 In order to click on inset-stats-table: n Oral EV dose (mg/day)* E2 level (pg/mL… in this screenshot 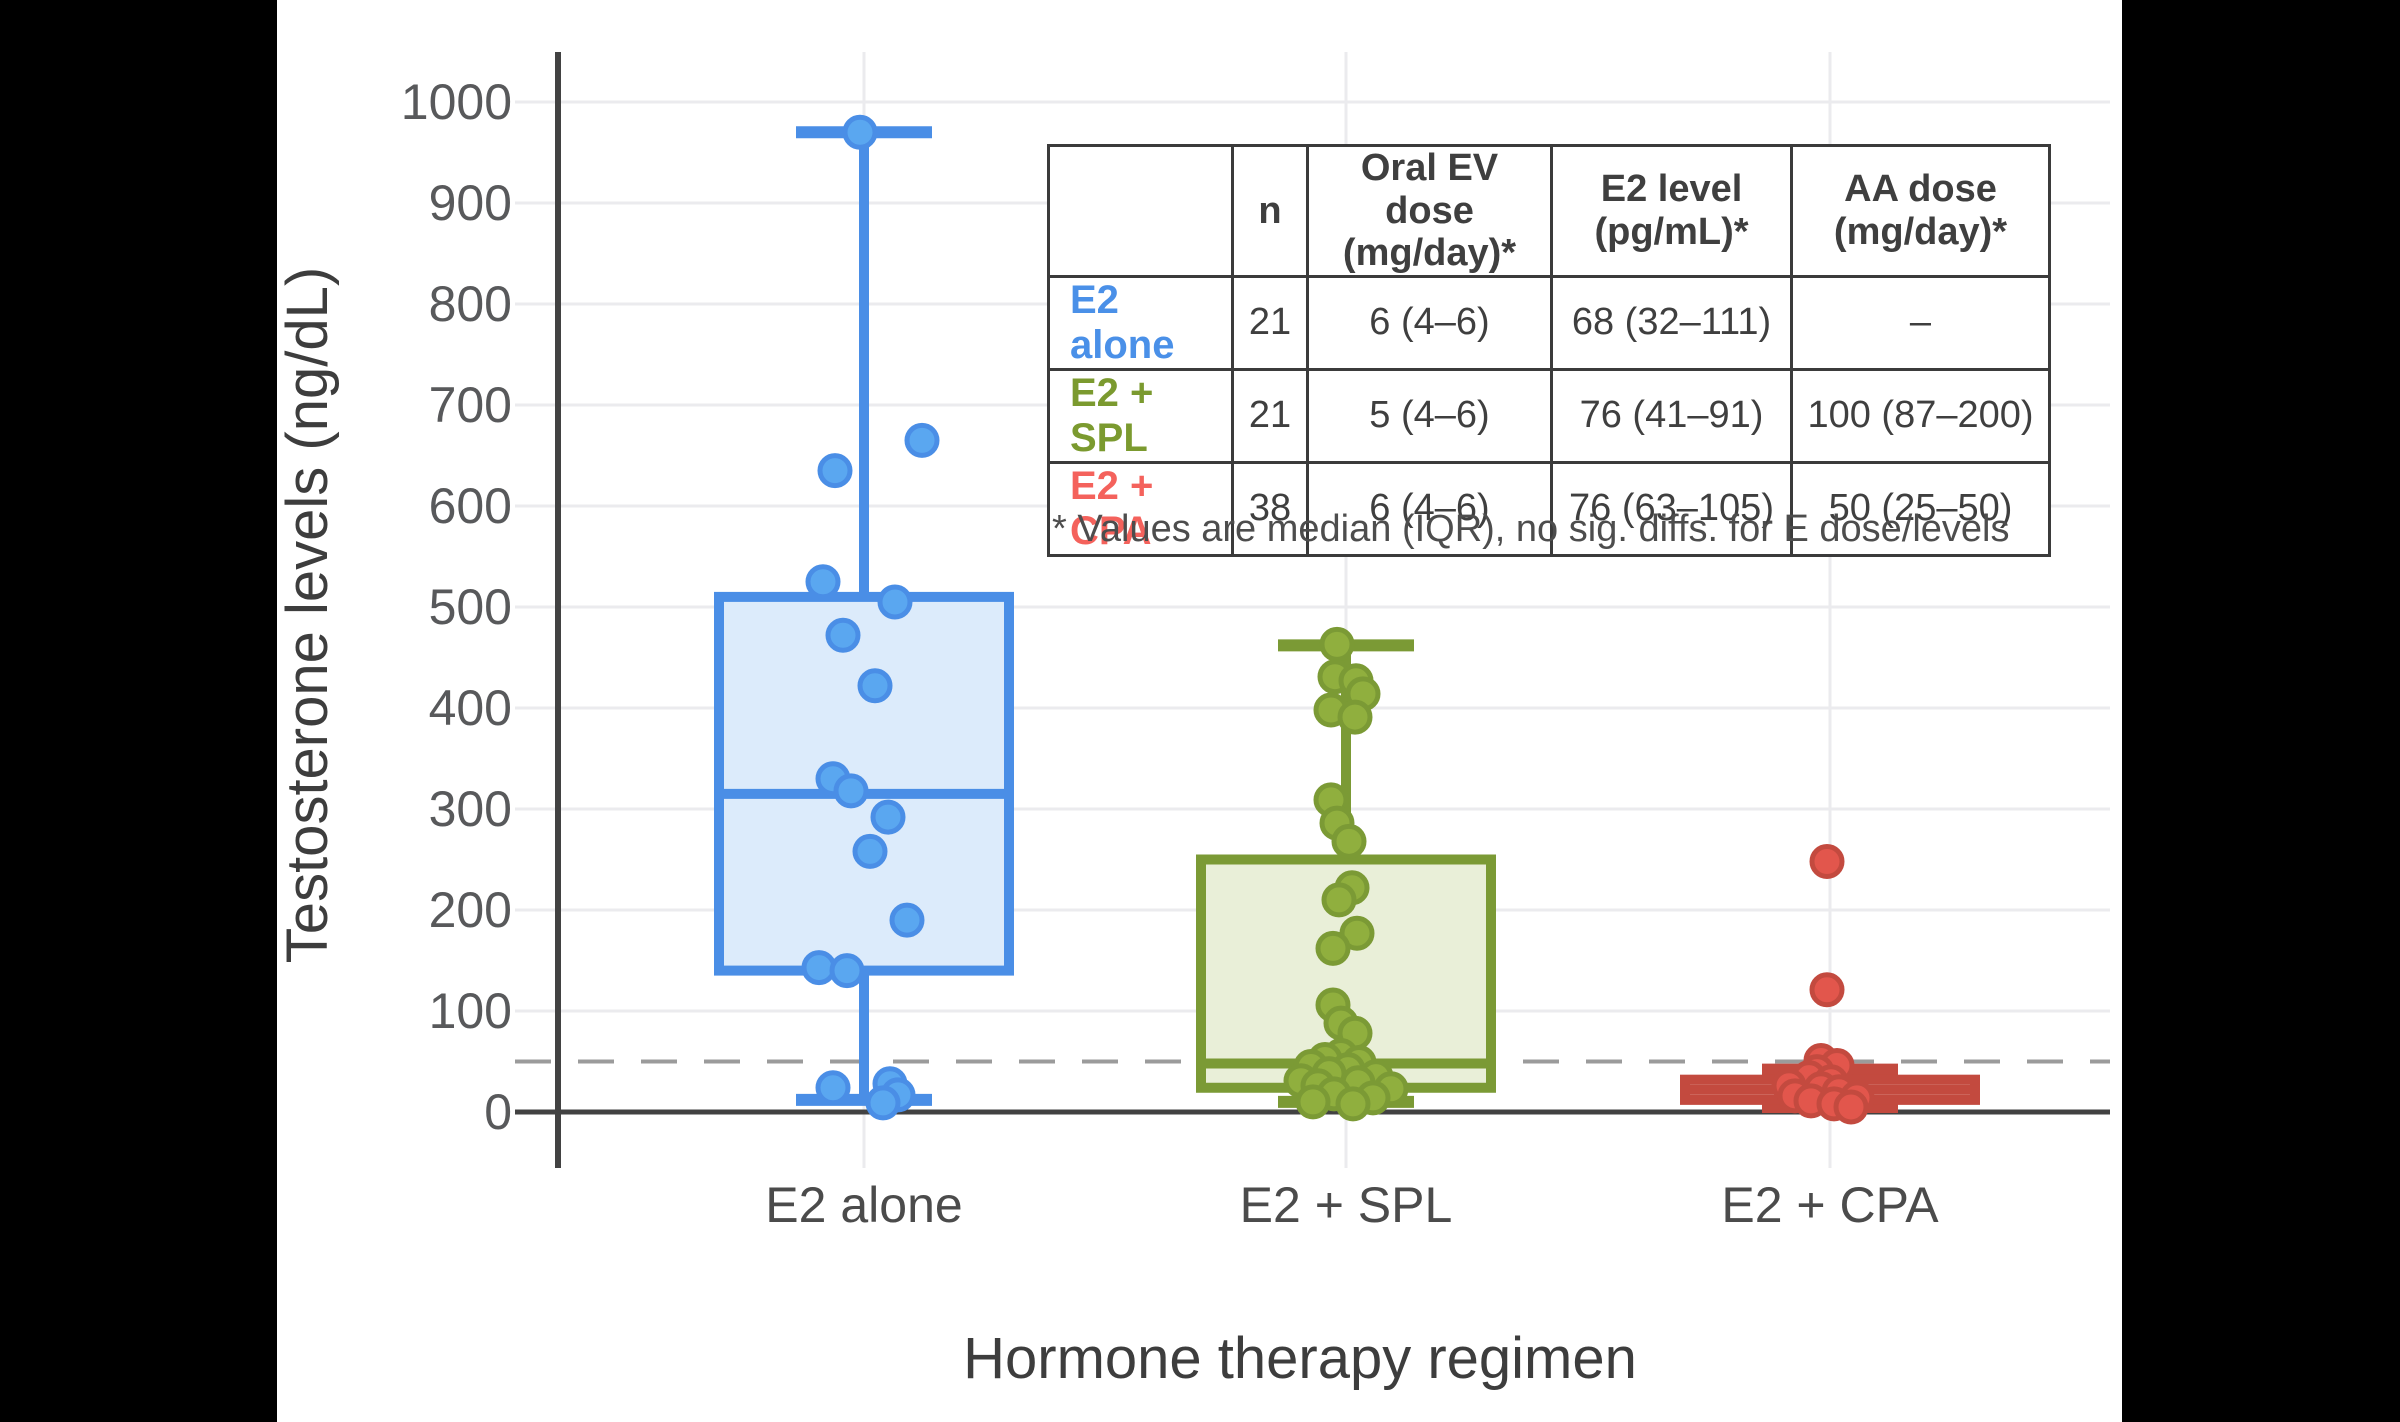, I will do `click(1549, 350)`.